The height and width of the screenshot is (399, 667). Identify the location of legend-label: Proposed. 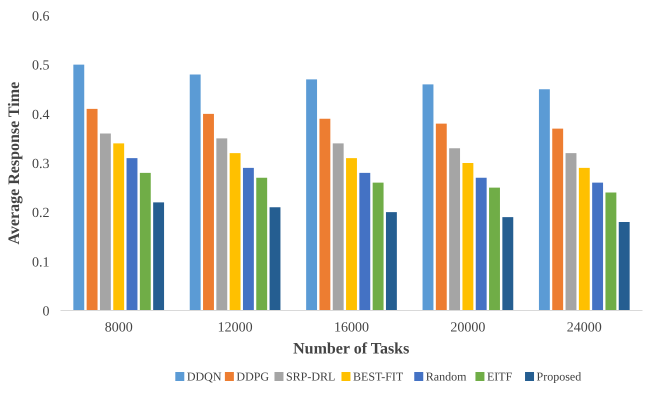
(559, 377).